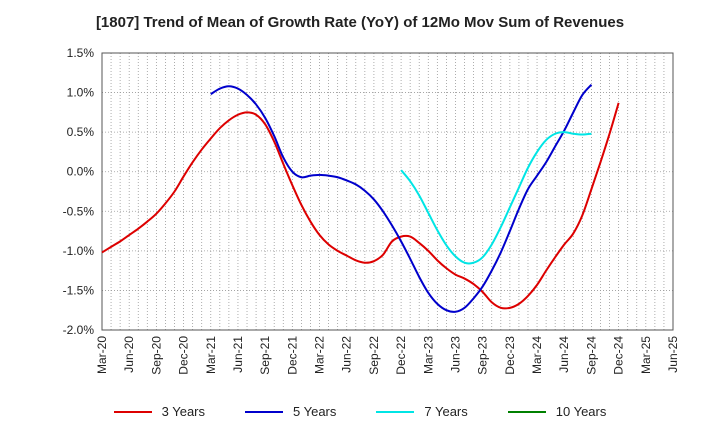  I want to click on legend-item-5-years: 5 Years, so click(290, 411).